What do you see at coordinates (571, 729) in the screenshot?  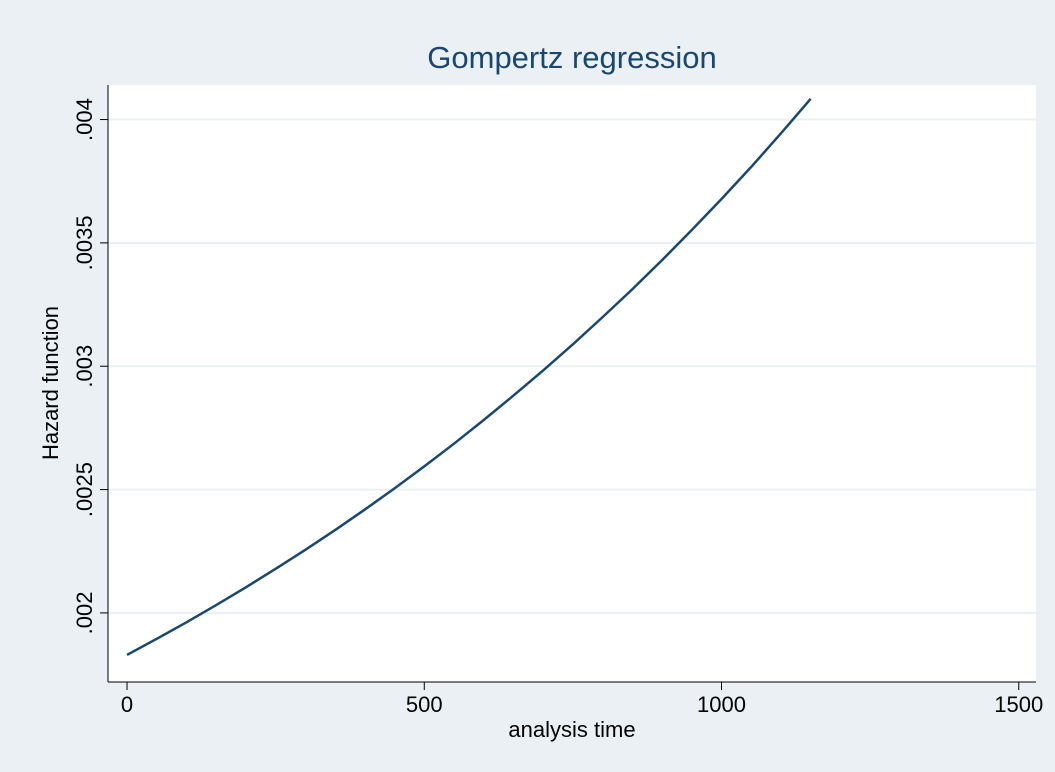 I see `x-axis-label: analysis time` at bounding box center [571, 729].